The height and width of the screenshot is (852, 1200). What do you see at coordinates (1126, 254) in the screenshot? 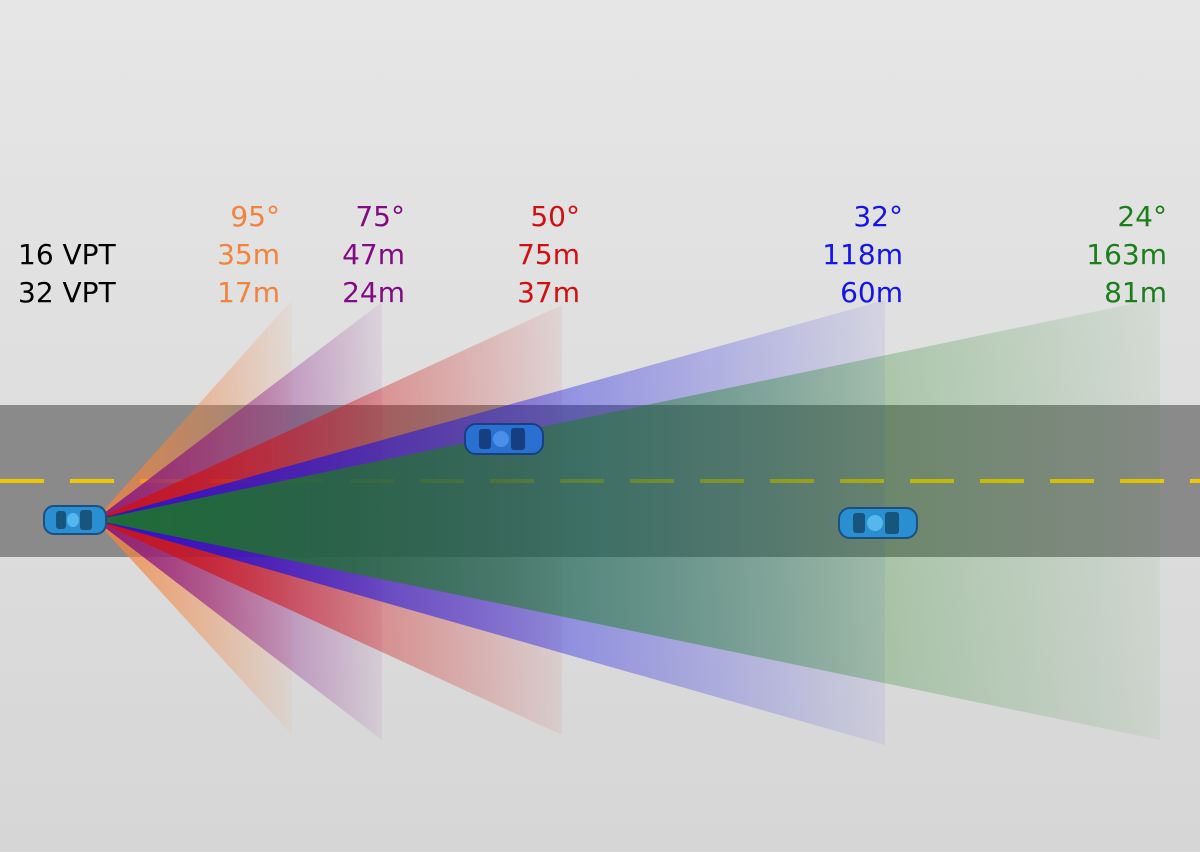
I see `range-16-vpt: 163m` at bounding box center [1126, 254].